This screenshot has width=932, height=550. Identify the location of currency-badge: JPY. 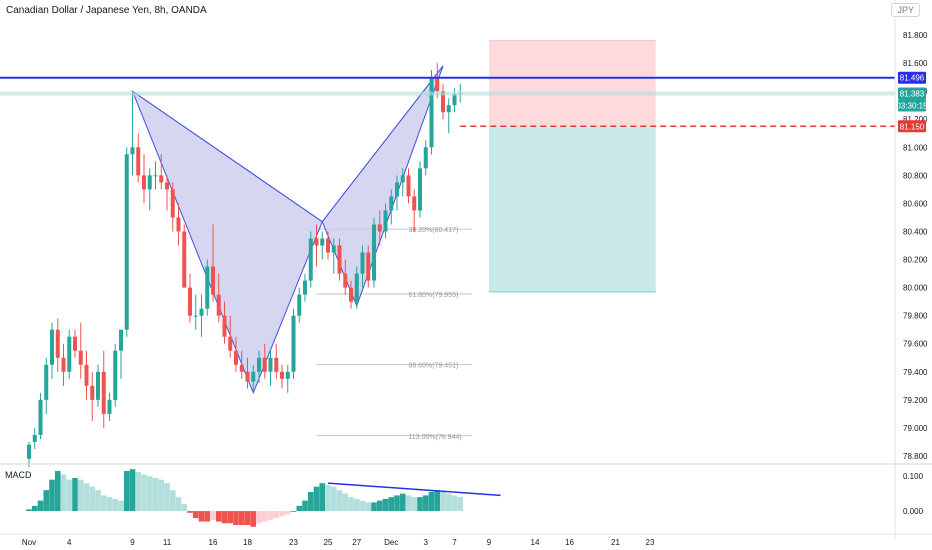
(905, 10).